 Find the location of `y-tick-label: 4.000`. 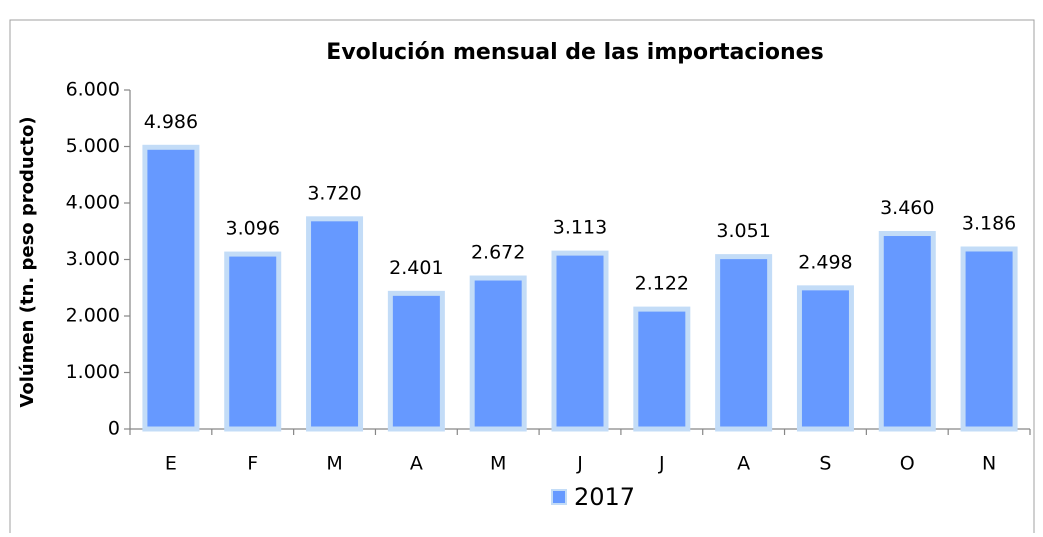

y-tick-label: 4.000 is located at coordinates (93, 203).